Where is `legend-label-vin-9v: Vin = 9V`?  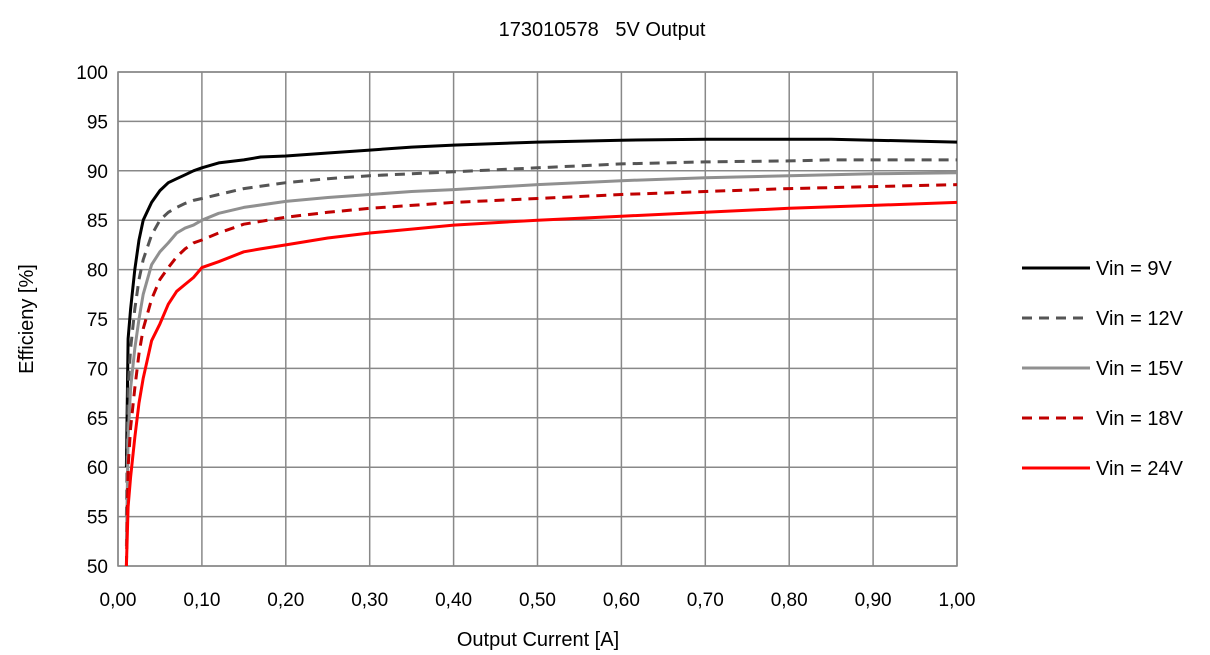 legend-label-vin-9v: Vin = 9V is located at coordinates (1134, 269).